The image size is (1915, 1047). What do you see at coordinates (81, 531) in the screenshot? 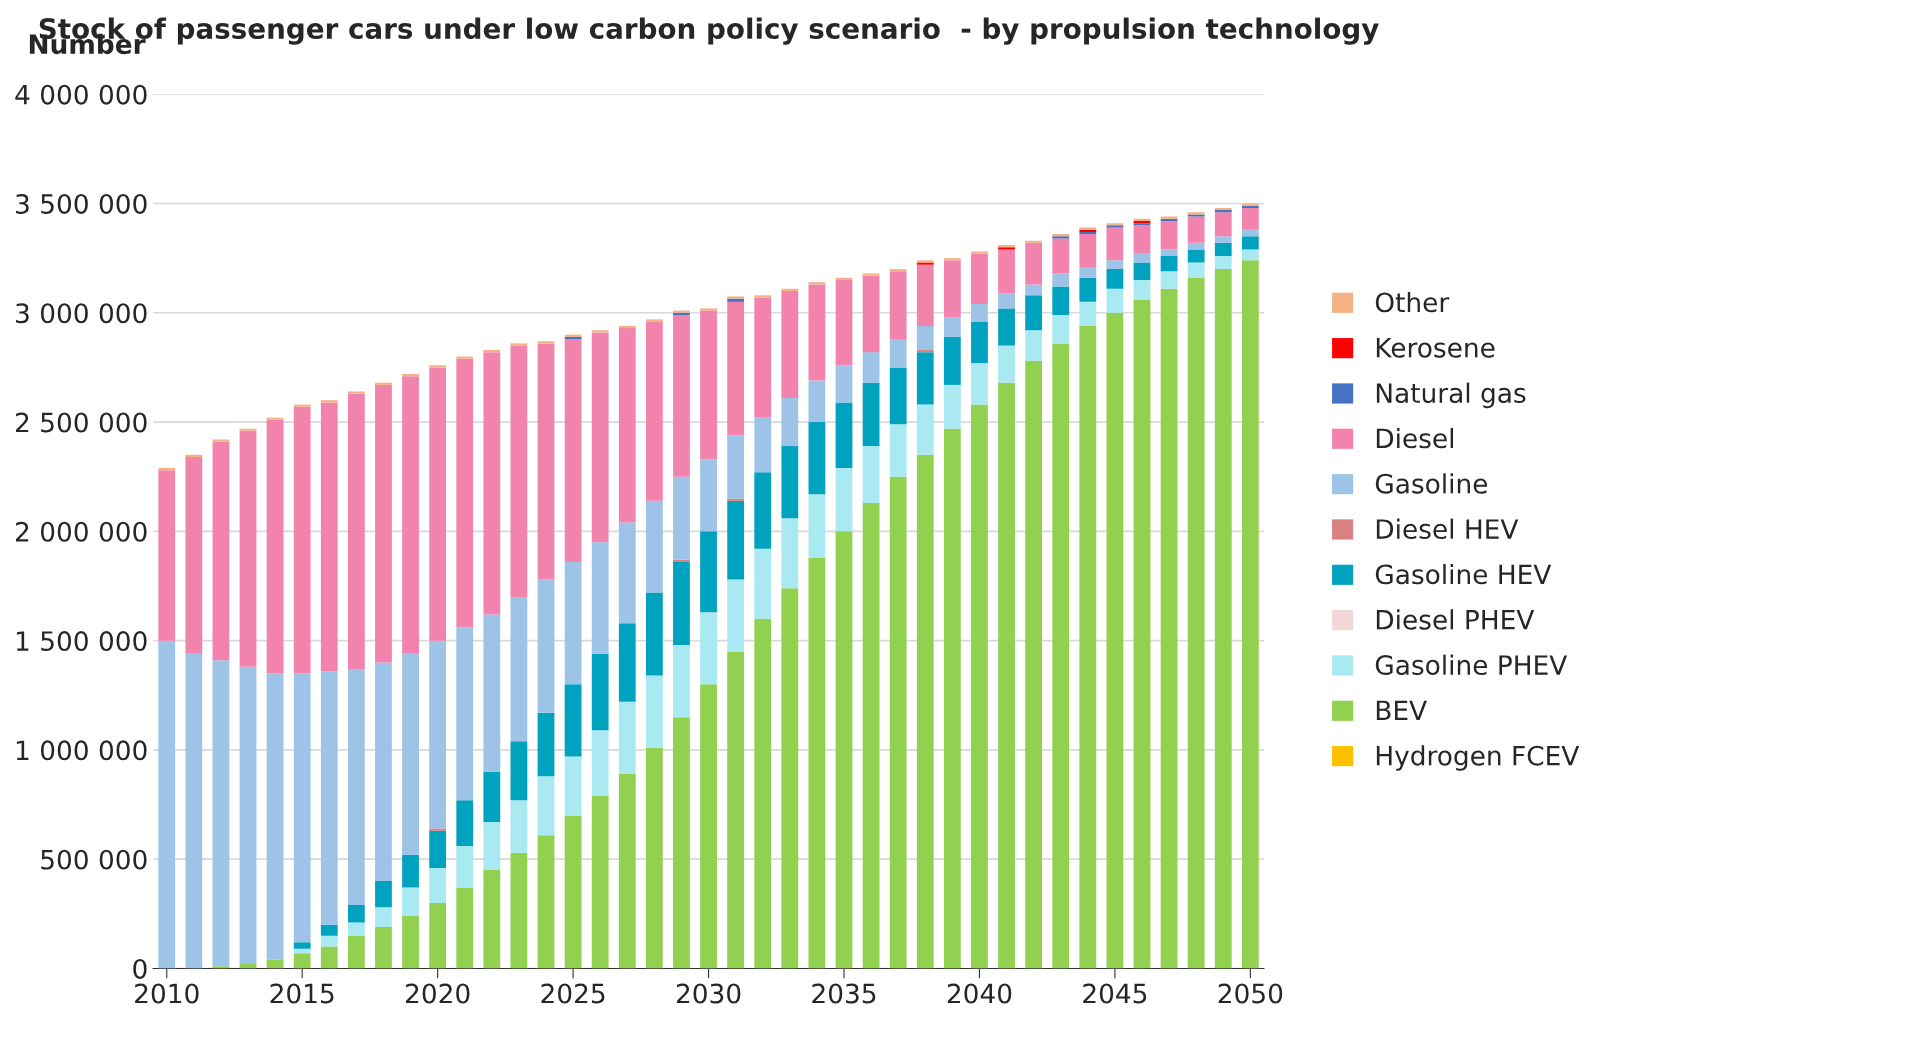
I see `y-tick-label: 2 000 000` at bounding box center [81, 531].